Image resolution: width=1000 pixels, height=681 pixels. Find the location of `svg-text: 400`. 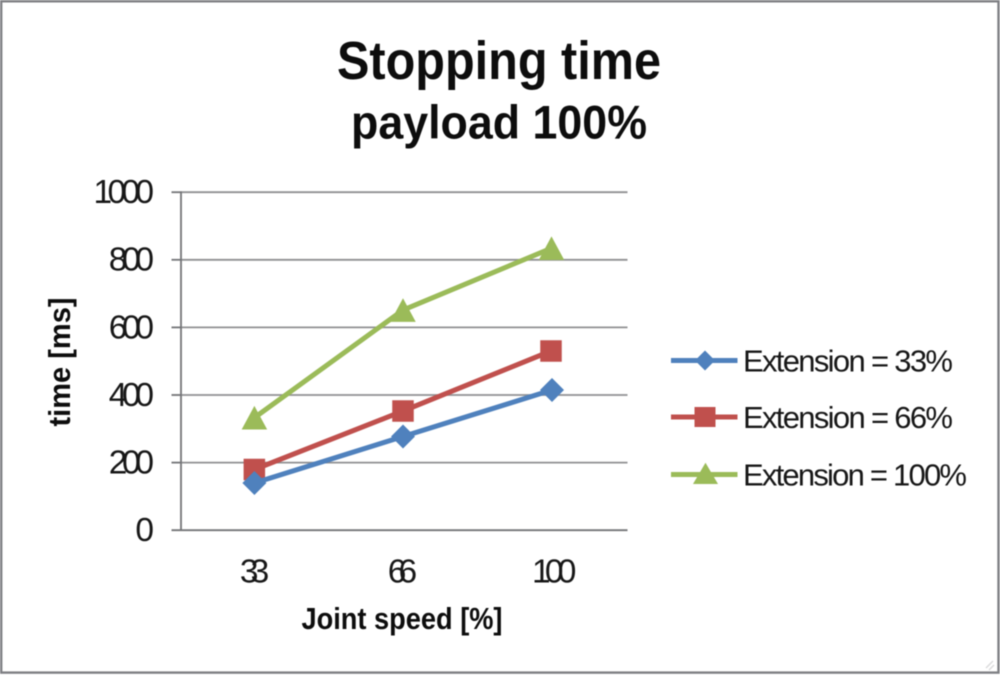

svg-text: 400 is located at coordinates (131, 395).